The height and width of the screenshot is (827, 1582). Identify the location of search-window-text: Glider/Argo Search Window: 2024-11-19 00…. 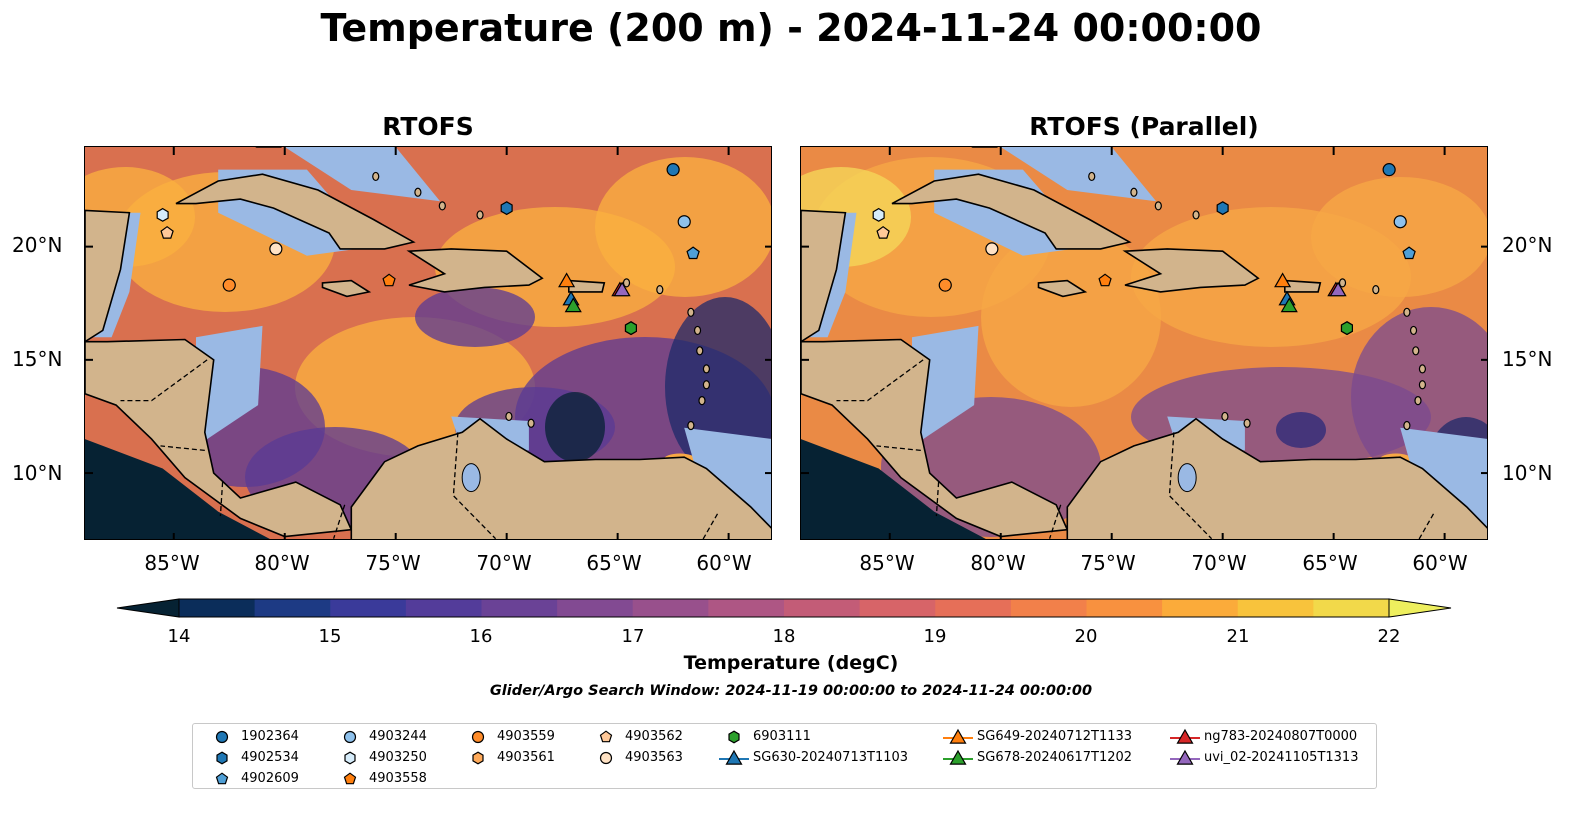
(791, 691).